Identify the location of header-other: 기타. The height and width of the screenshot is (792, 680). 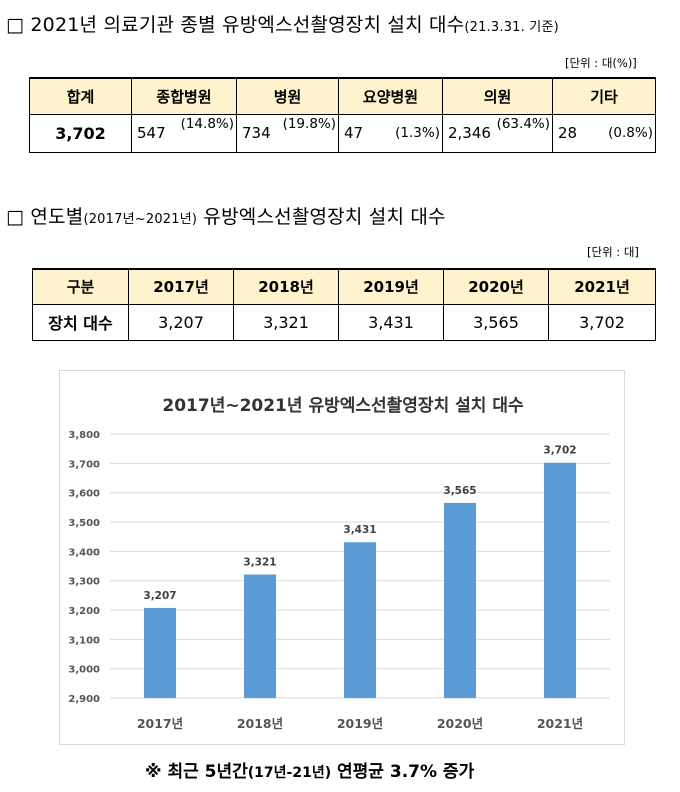
(604, 96).